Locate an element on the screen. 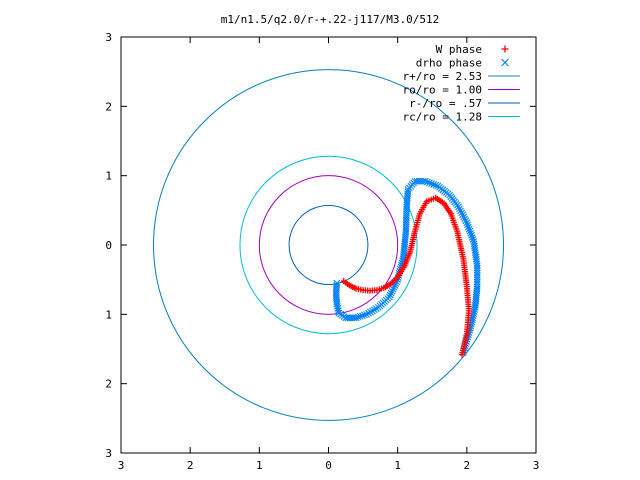 This screenshot has height=480, width=640. w-phase-point is located at coordinates (461, 354).